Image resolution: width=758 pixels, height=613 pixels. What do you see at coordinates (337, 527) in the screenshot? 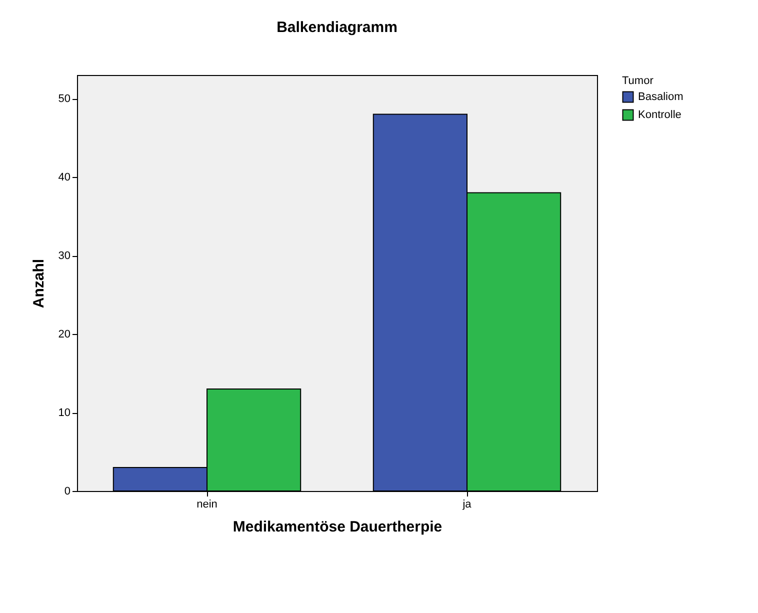
I see `x-axis-title: Medikamentöse Dauertherpie` at bounding box center [337, 527].